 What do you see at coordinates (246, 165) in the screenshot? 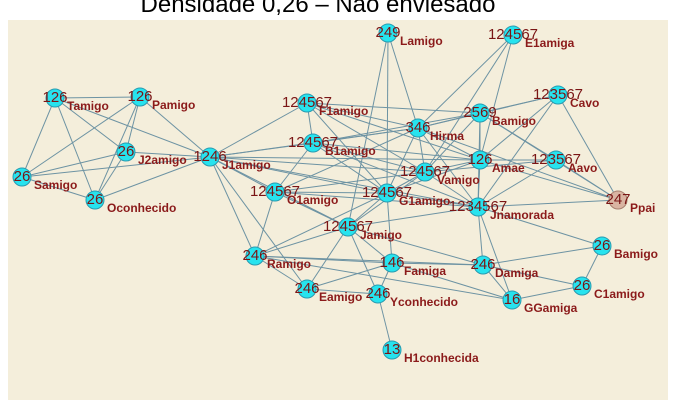
I see `node-label: J1amigo` at bounding box center [246, 165].